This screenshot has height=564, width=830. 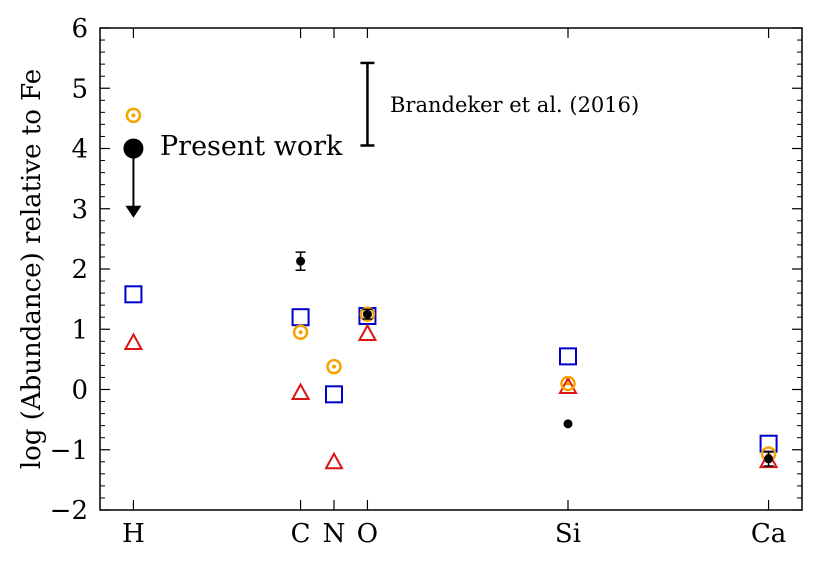 I want to click on series-circled-dot-point-n-ring, so click(x=334, y=366).